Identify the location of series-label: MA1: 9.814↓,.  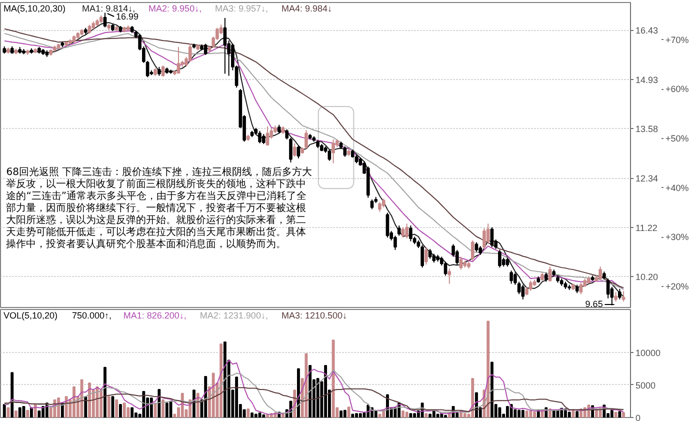
(109, 9).